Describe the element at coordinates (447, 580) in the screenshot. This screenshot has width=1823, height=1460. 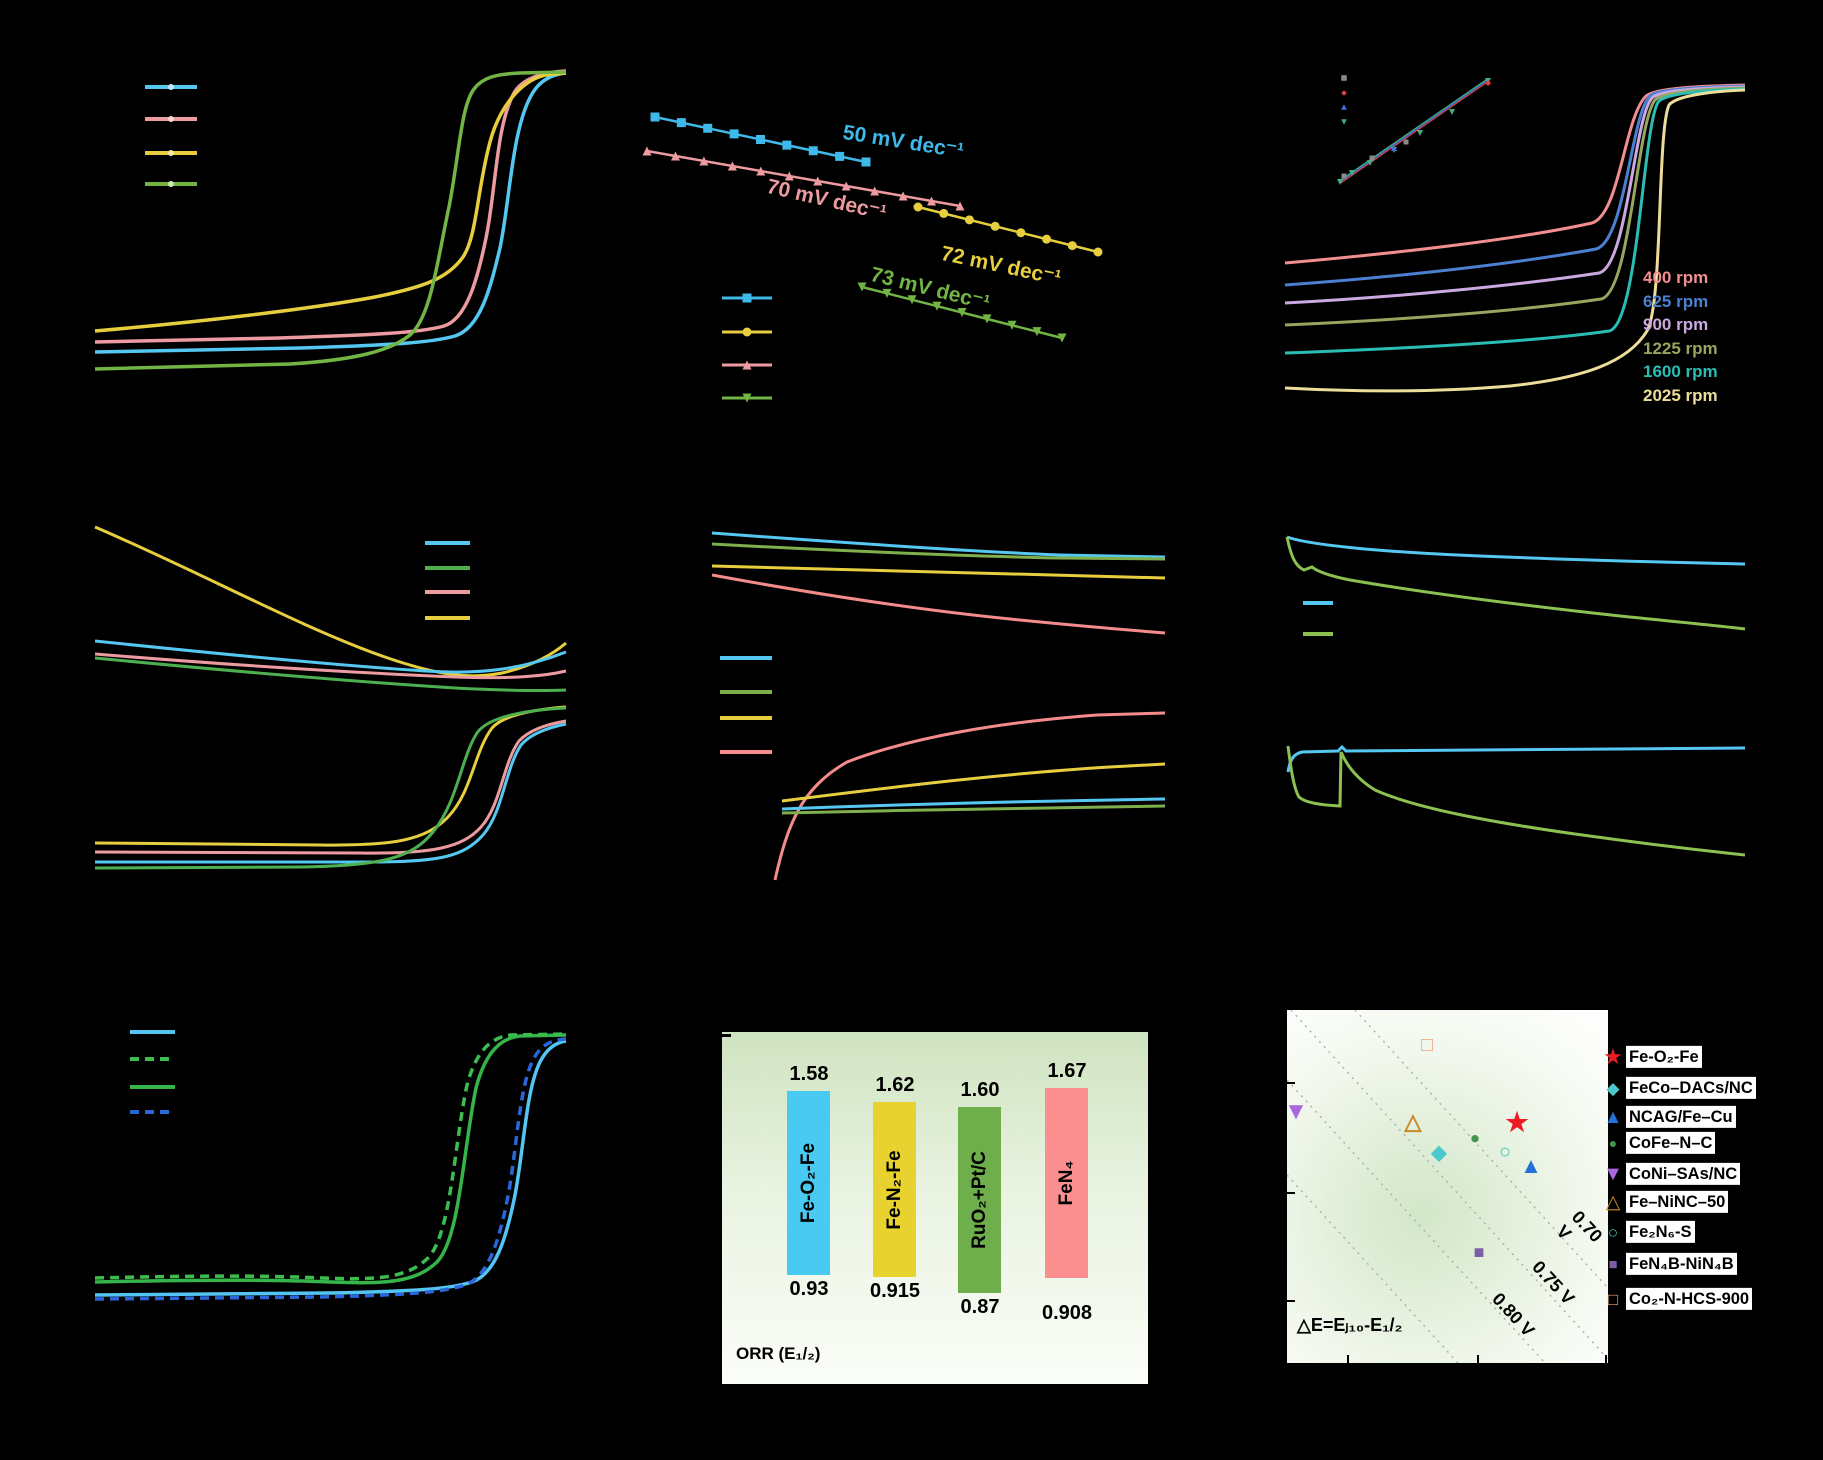
I see `panel-d-legend` at that location.